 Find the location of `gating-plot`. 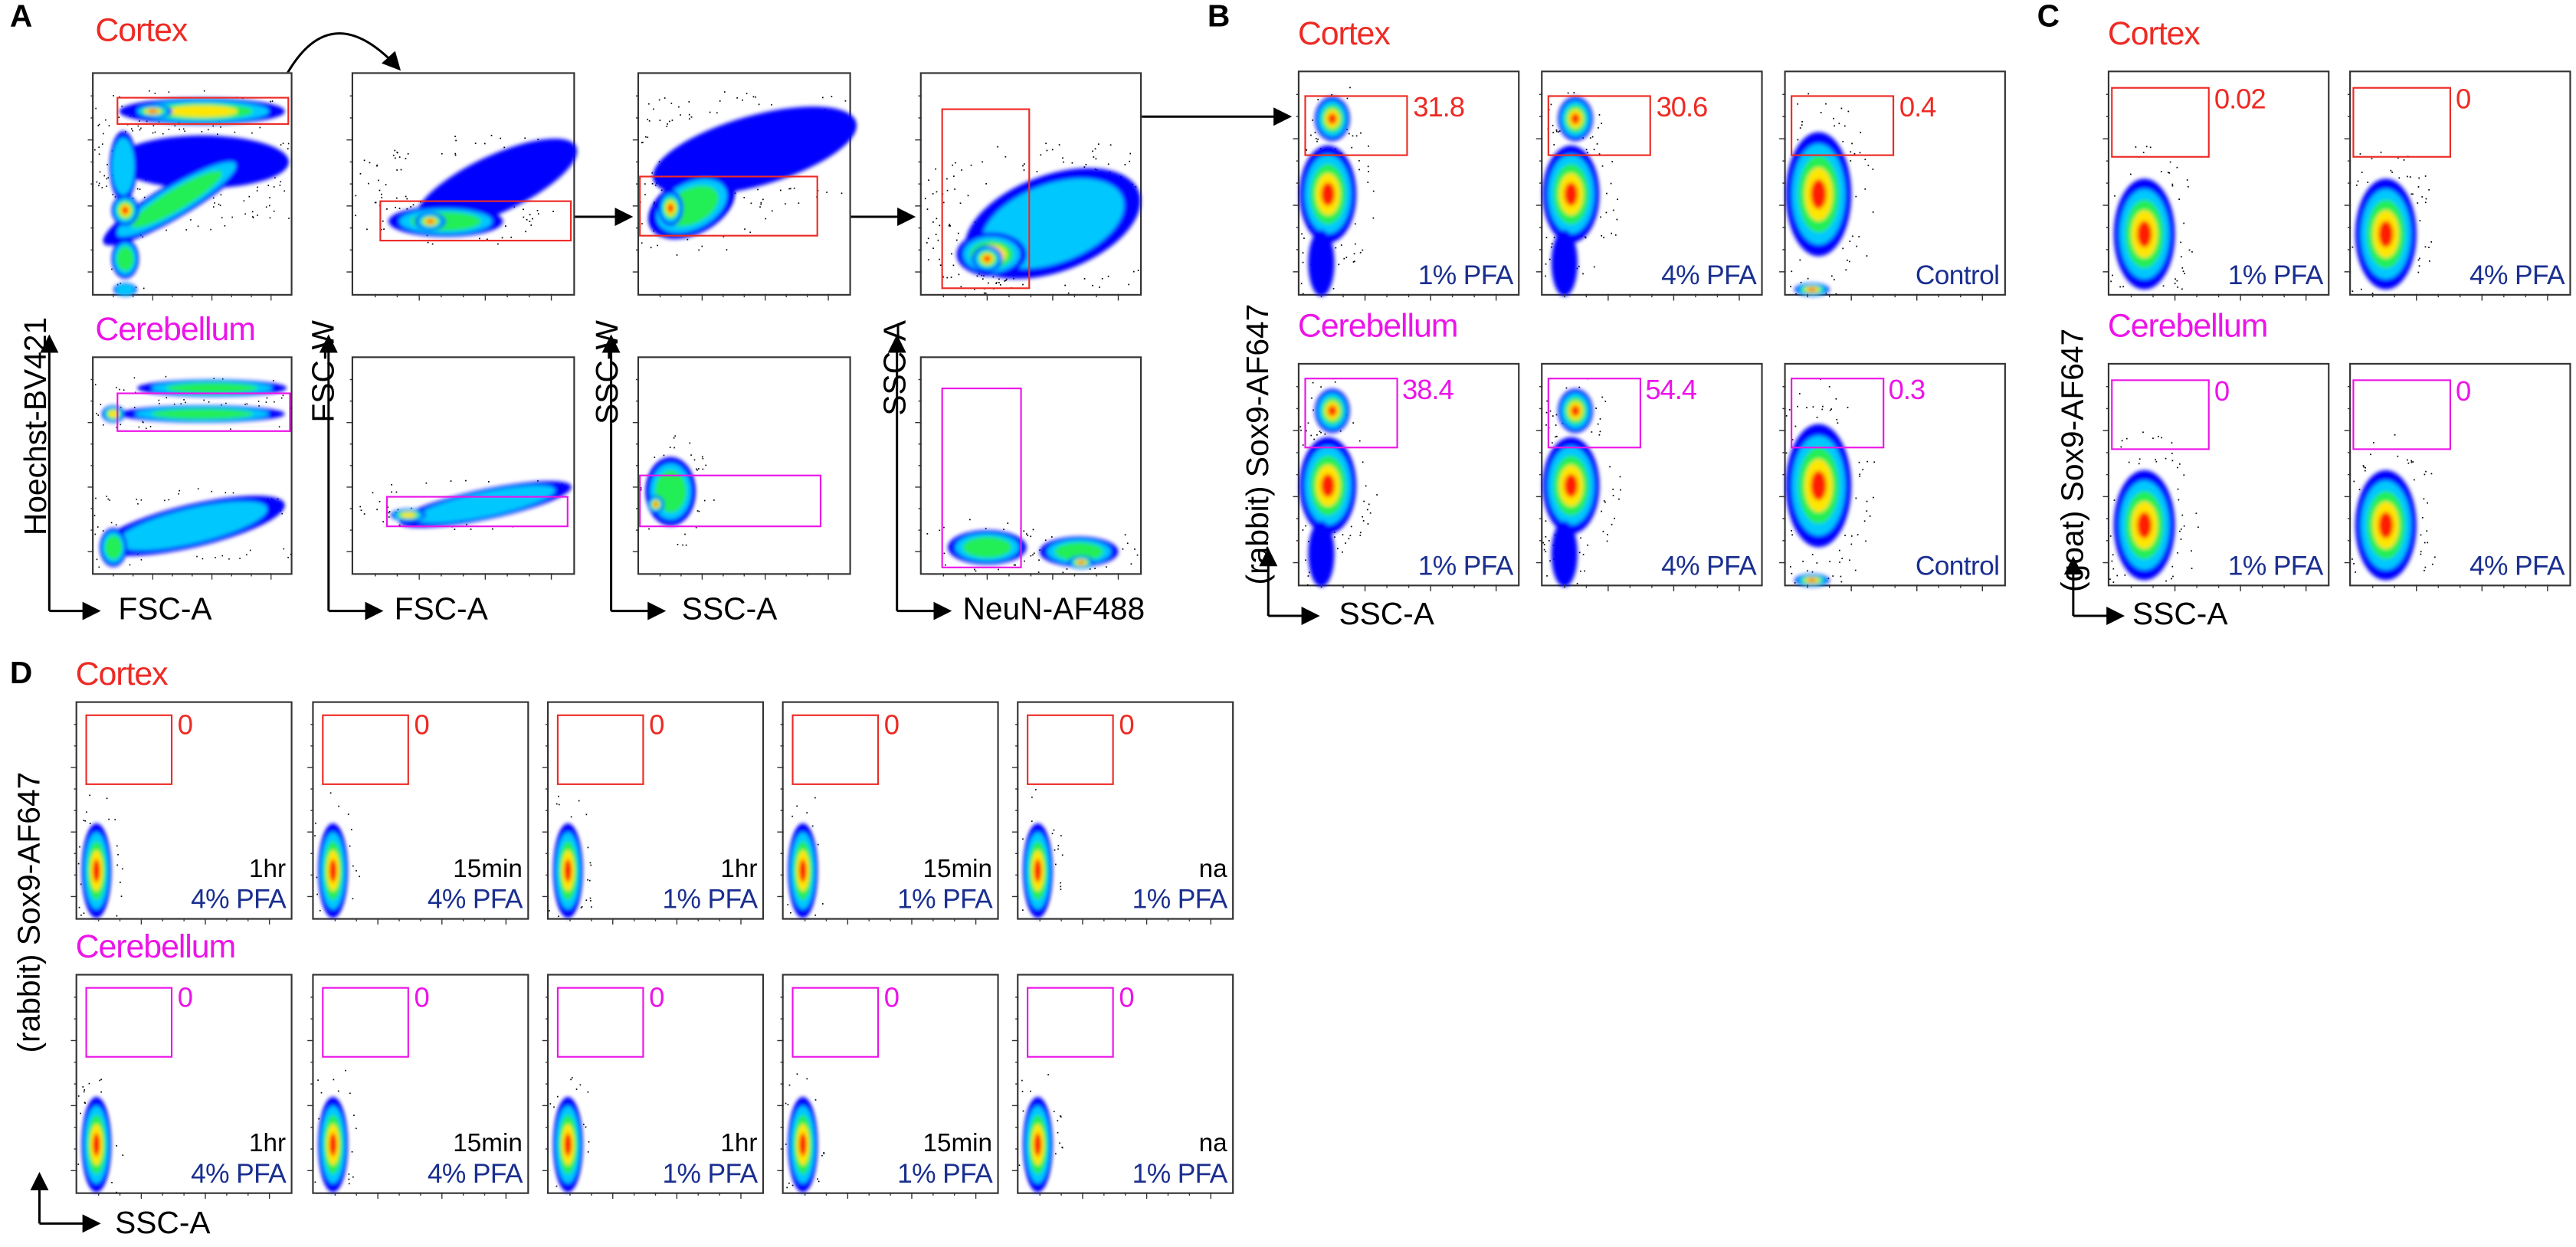

gating-plot is located at coordinates (745, 186).